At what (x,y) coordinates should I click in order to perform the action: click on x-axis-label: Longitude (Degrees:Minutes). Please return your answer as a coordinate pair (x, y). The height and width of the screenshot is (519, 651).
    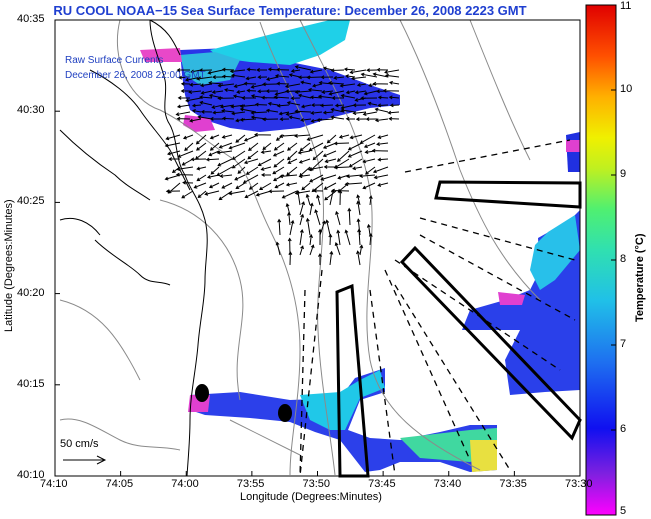
    Looking at the image, I should click on (311, 497).